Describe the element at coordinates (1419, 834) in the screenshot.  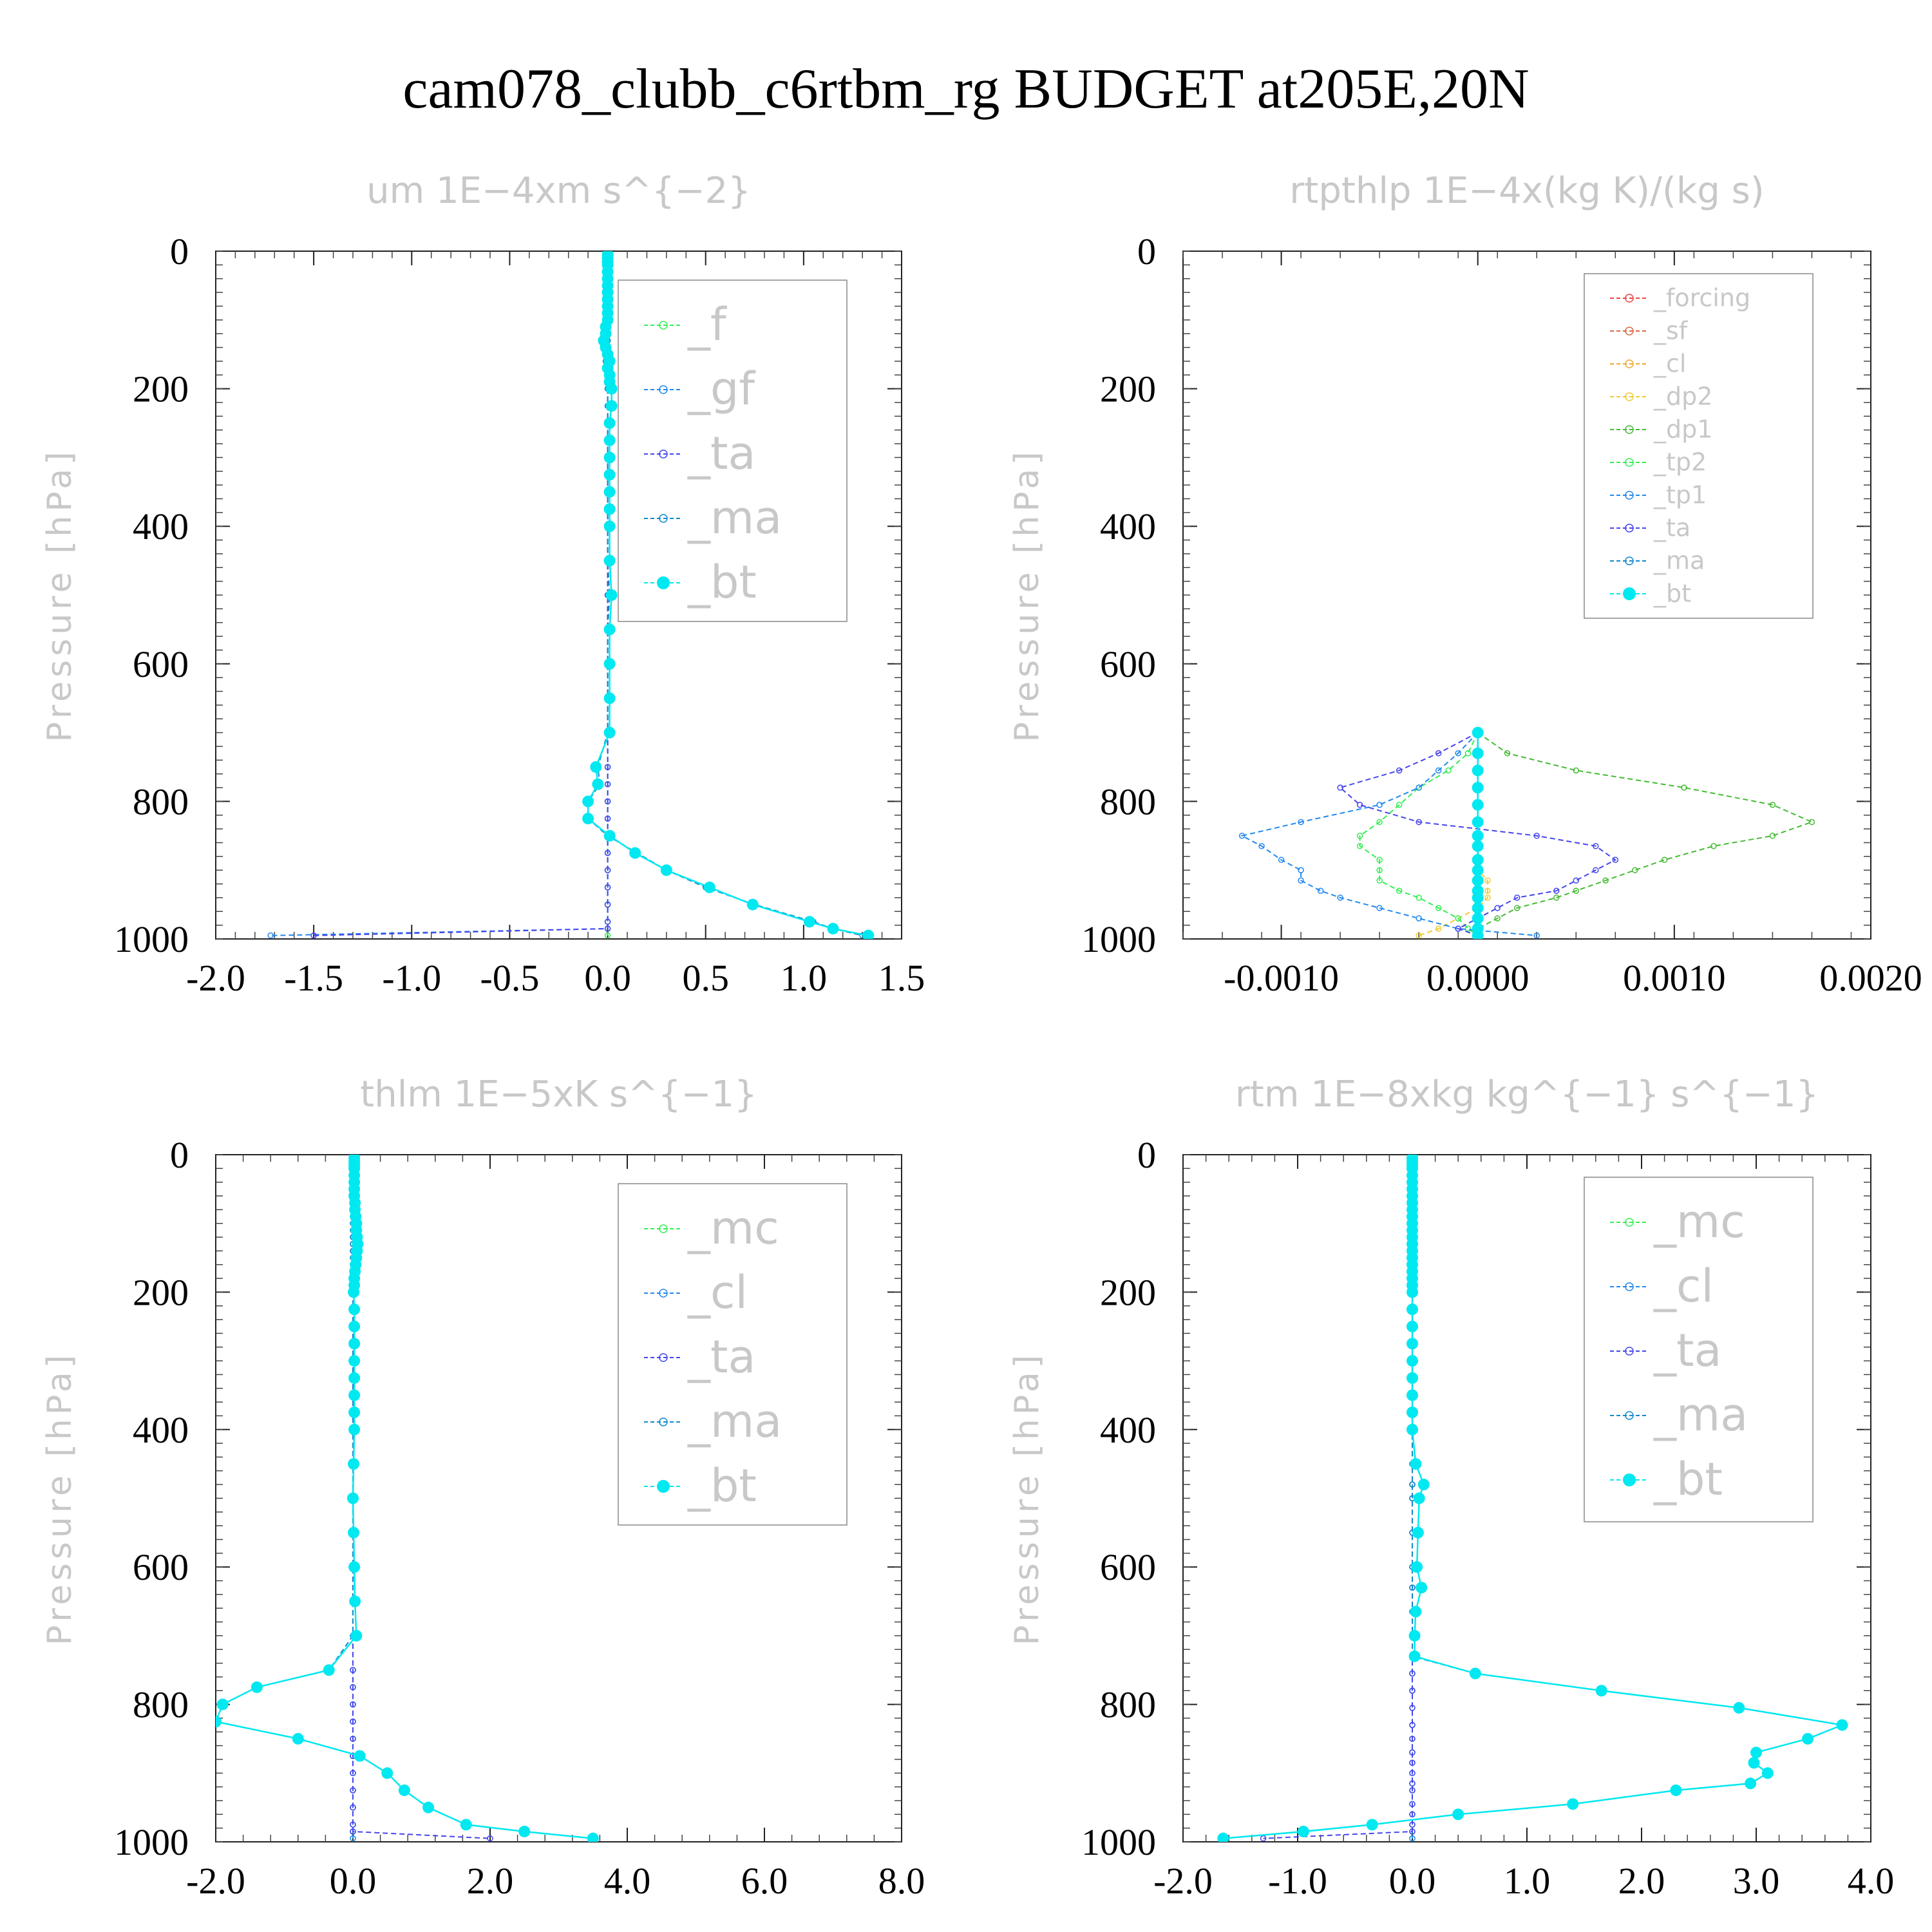
I see `series-line-tp2` at that location.